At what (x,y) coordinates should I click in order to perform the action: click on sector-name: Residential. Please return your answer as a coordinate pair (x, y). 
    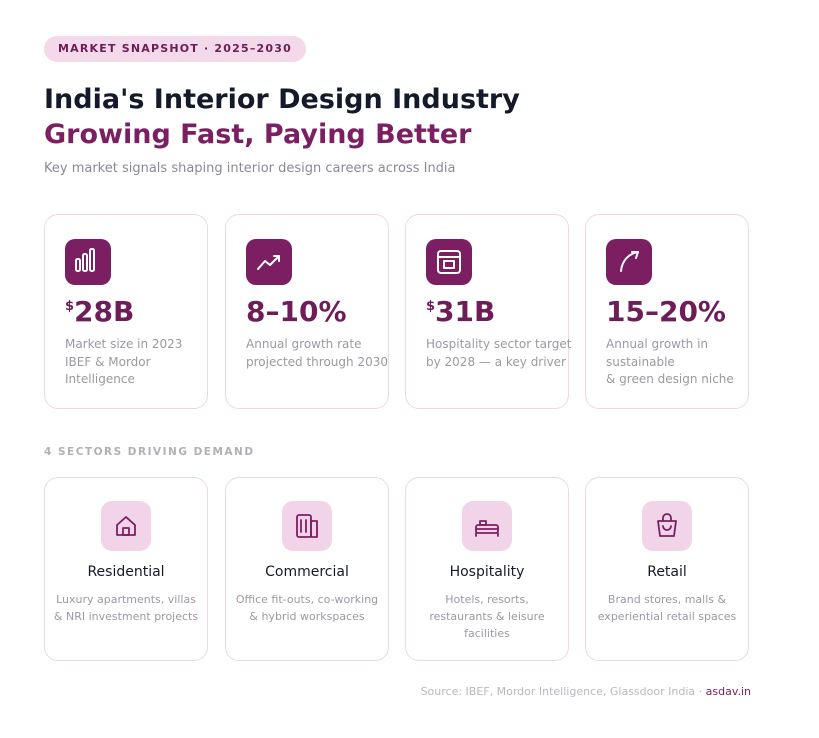
    Looking at the image, I should click on (126, 572).